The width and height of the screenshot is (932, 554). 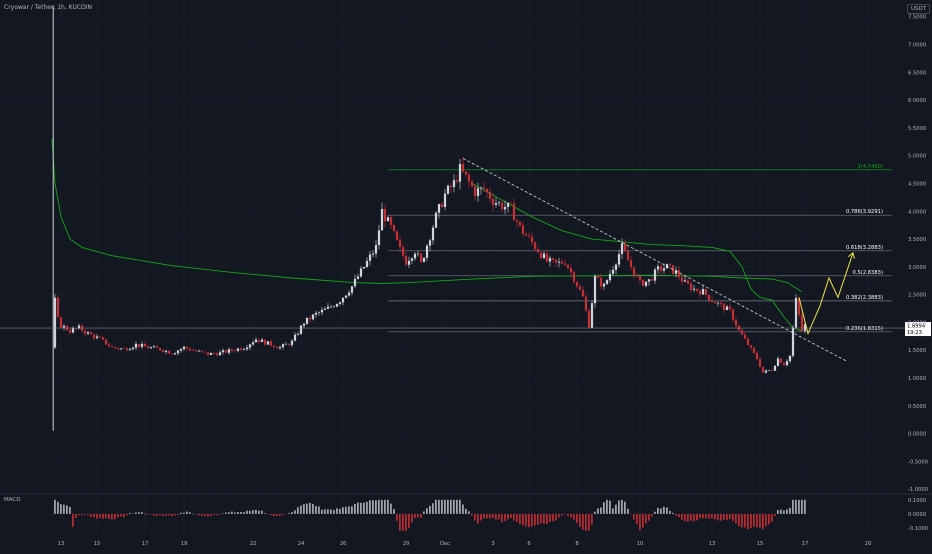 What do you see at coordinates (918, 529) in the screenshot?
I see `macd-tick-label: -0.1000` at bounding box center [918, 529].